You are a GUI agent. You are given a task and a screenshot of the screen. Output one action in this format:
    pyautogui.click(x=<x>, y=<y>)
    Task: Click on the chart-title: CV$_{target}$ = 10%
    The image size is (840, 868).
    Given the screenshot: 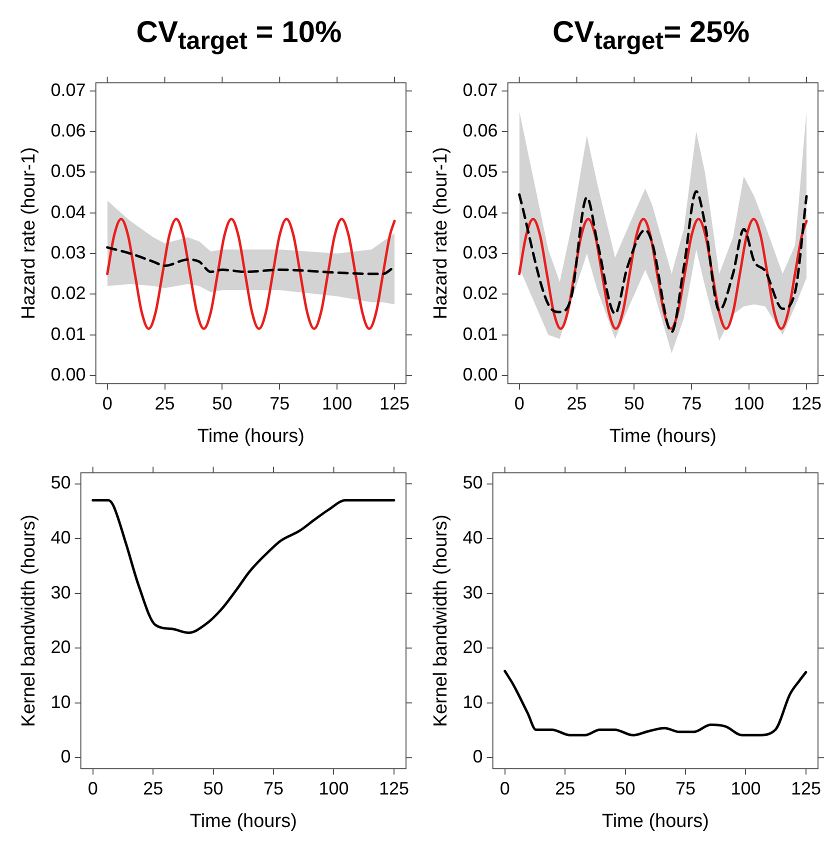 What is the action you would take?
    pyautogui.click(x=239, y=36)
    